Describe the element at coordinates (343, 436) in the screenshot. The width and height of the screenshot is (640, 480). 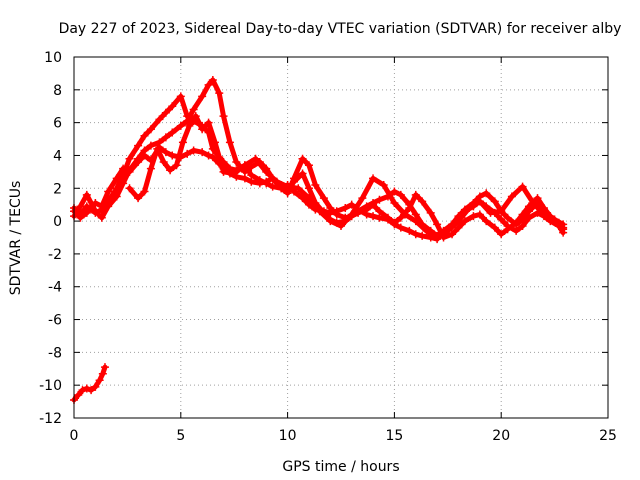
I see `x-tick-labels: 0 5 10 15 20 25` at that location.